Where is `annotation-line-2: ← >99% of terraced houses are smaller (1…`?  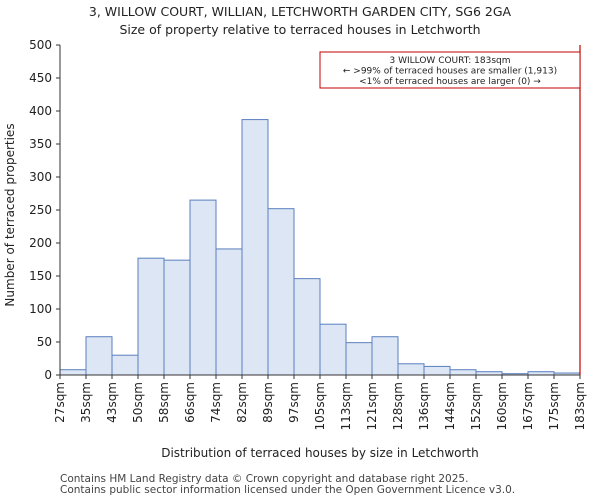
annotation-line-2: ← >99% of terraced houses are smaller (1… is located at coordinates (450, 72).